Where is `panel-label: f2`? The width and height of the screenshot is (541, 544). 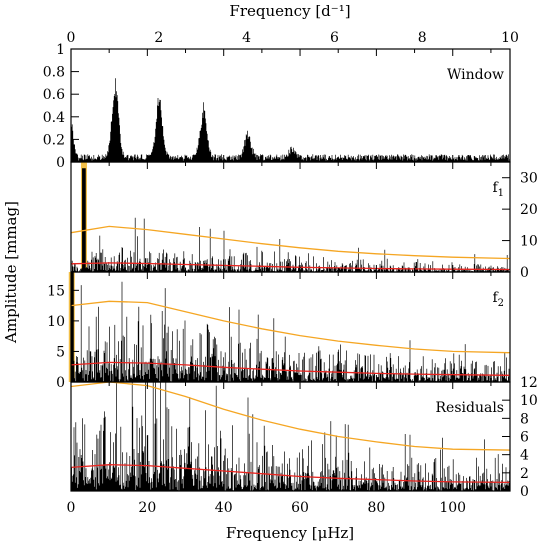
panel-label: f2 is located at coordinates (498, 299).